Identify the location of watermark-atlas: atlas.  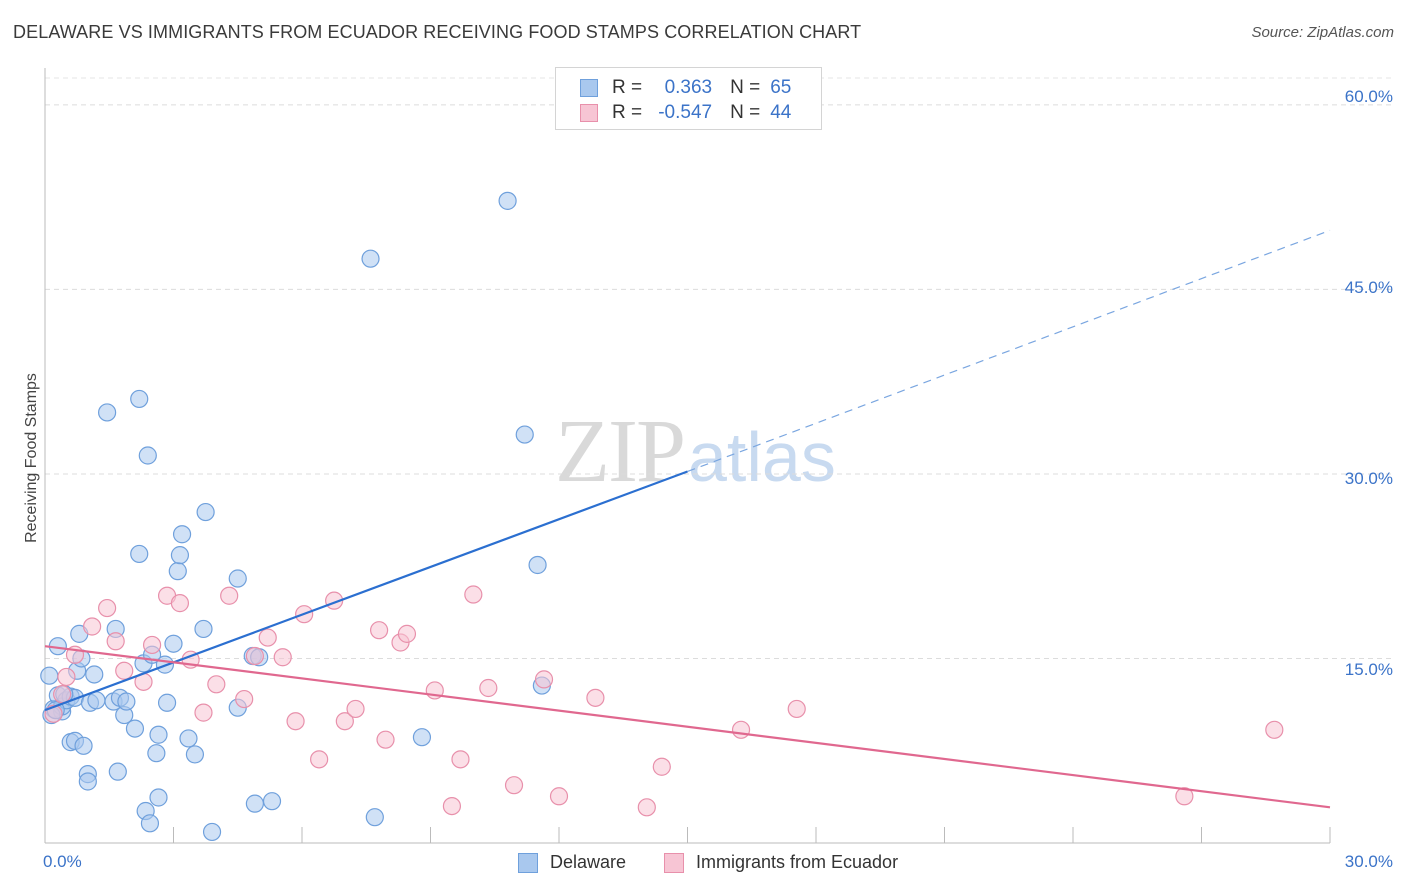
(762, 457).